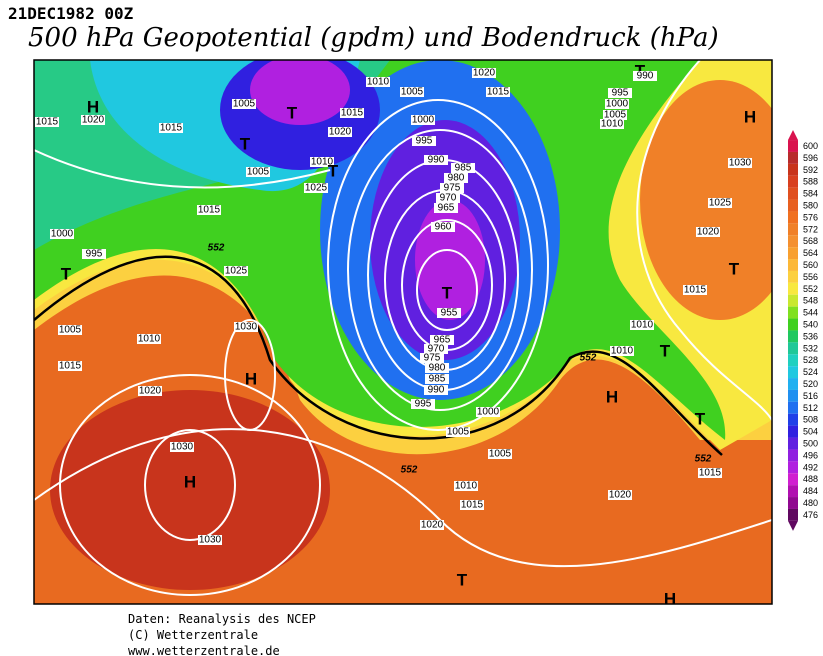 The image size is (823, 656). I want to click on colorbar-label: 576, so click(810, 217).